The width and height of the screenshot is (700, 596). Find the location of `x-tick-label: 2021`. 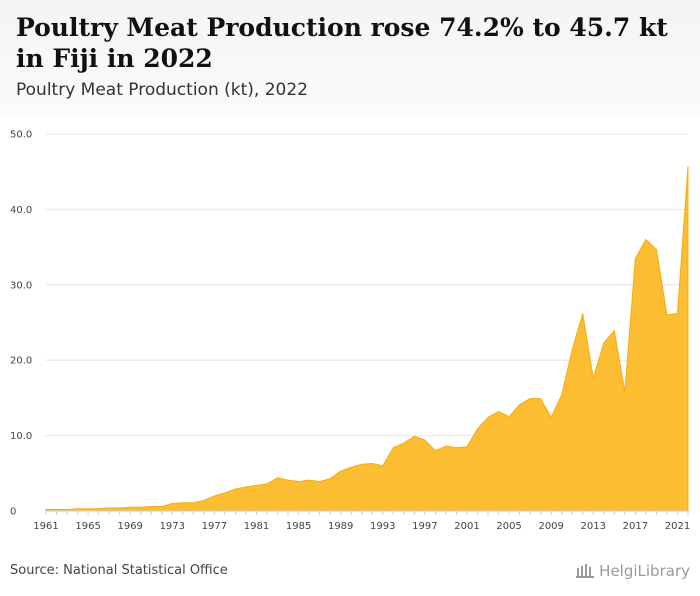

x-tick-label: 2021 is located at coordinates (677, 526).